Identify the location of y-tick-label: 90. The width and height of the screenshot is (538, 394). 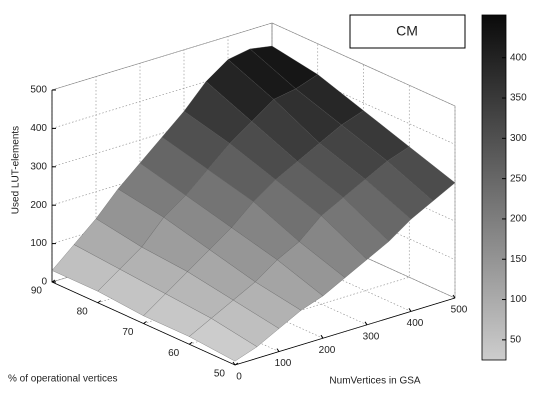
(37, 291).